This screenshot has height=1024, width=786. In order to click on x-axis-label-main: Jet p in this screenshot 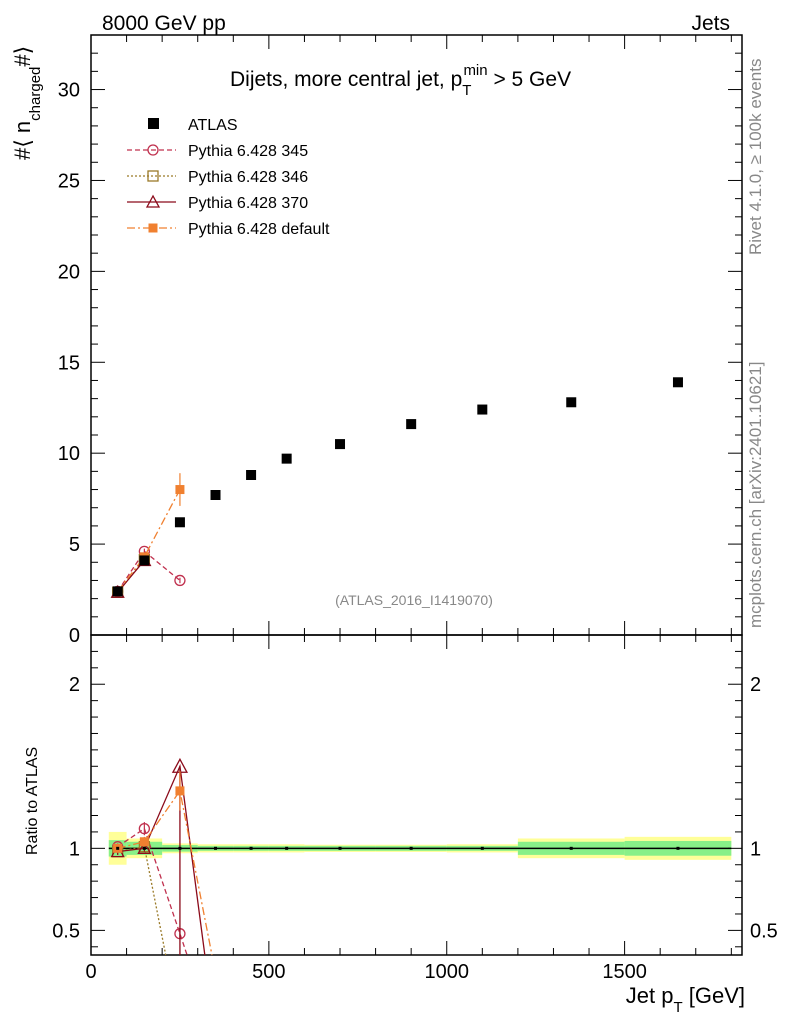, I will do `click(650, 995)`.